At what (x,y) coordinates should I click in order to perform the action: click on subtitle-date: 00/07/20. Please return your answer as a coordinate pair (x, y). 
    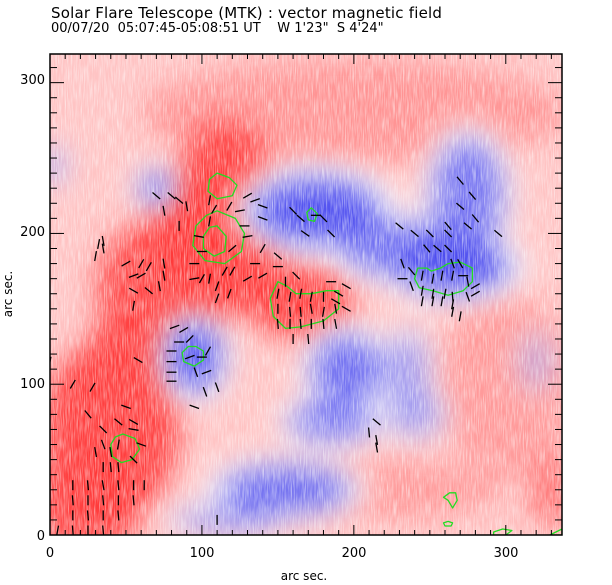
    Looking at the image, I should click on (80, 28).